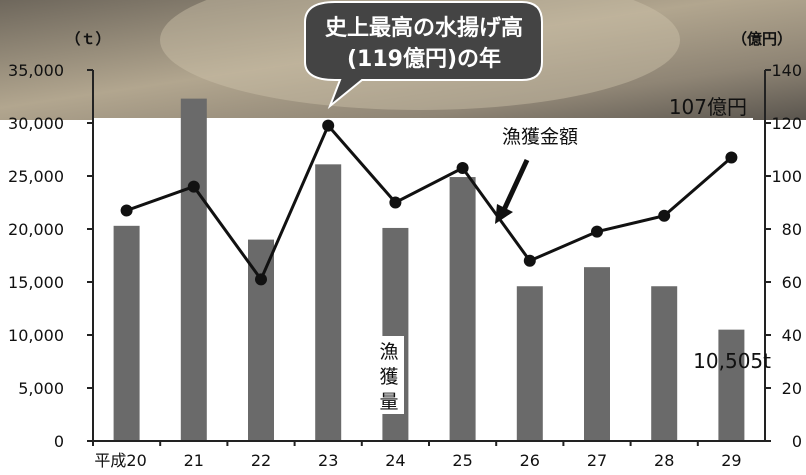 This screenshot has height=475, width=806. I want to click on bar-series-label-char-3: 量, so click(388, 402).